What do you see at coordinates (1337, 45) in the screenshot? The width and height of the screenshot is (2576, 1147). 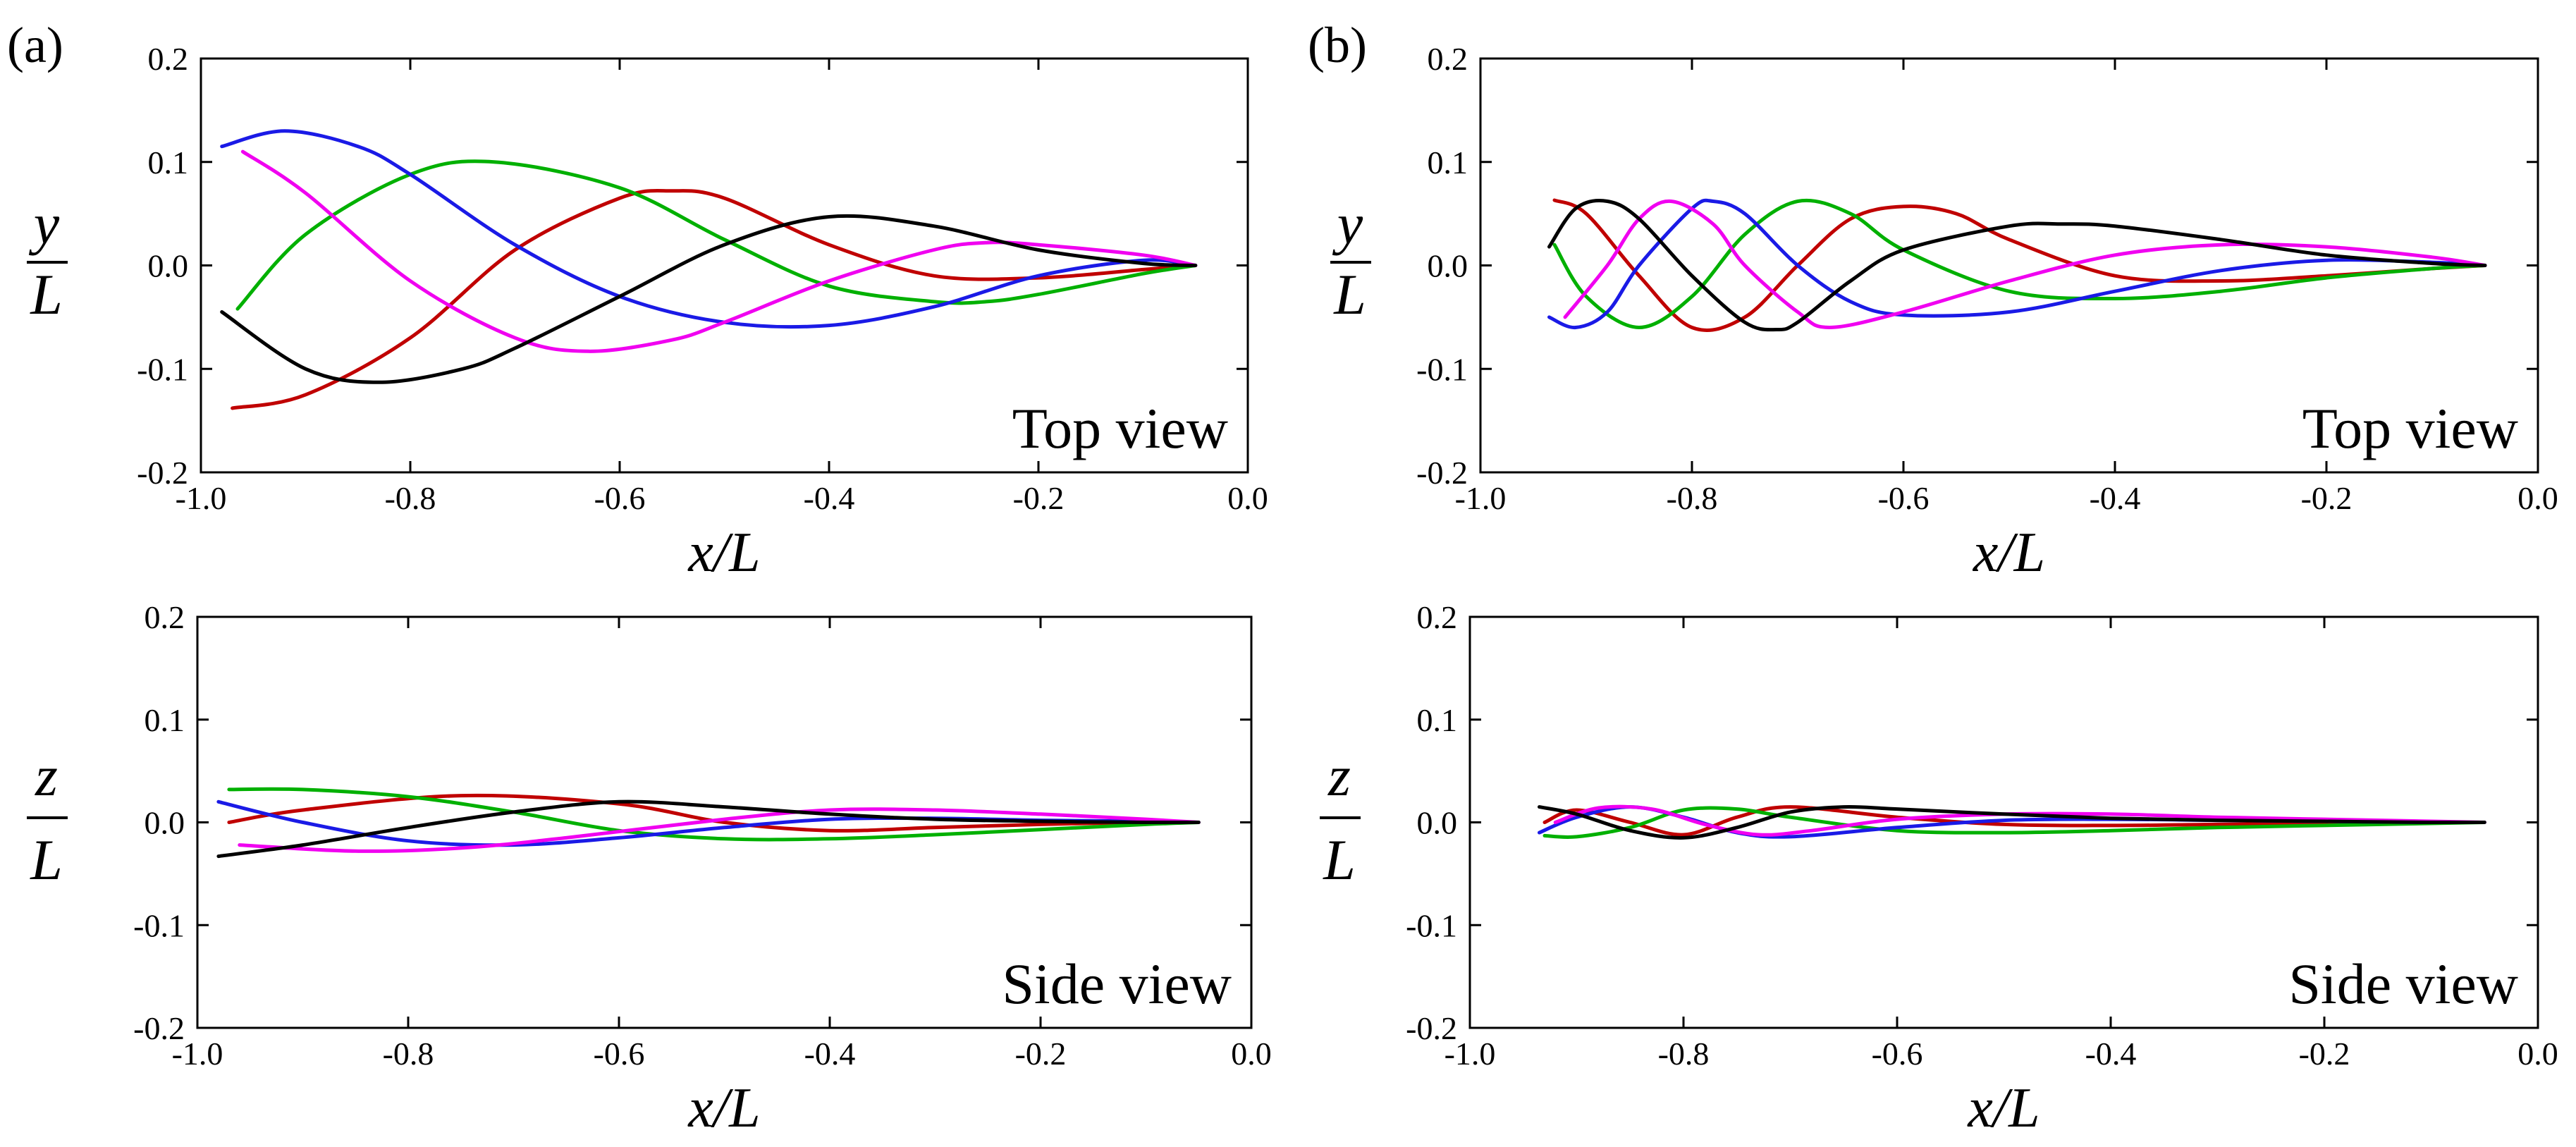 I see `panel-label-b: (b)` at bounding box center [1337, 45].